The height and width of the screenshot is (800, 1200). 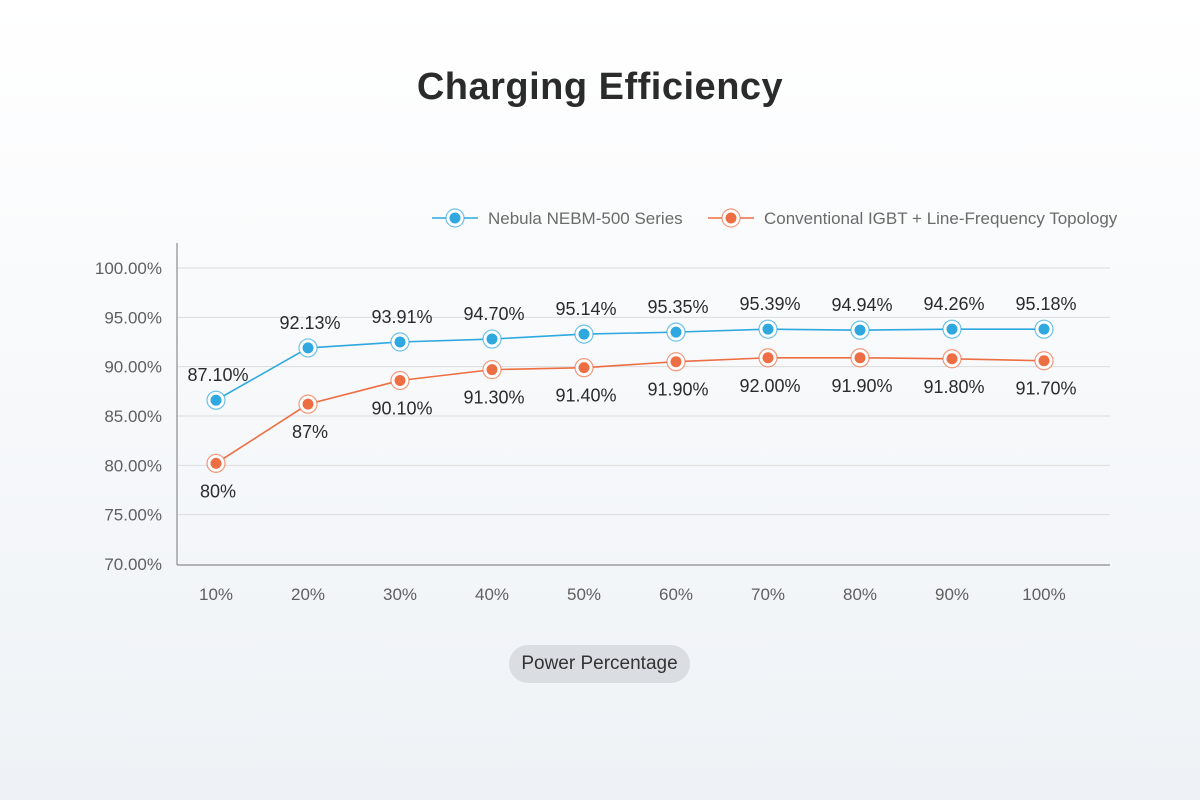 What do you see at coordinates (492, 594) in the screenshot?
I see `x-tick-label: 40%` at bounding box center [492, 594].